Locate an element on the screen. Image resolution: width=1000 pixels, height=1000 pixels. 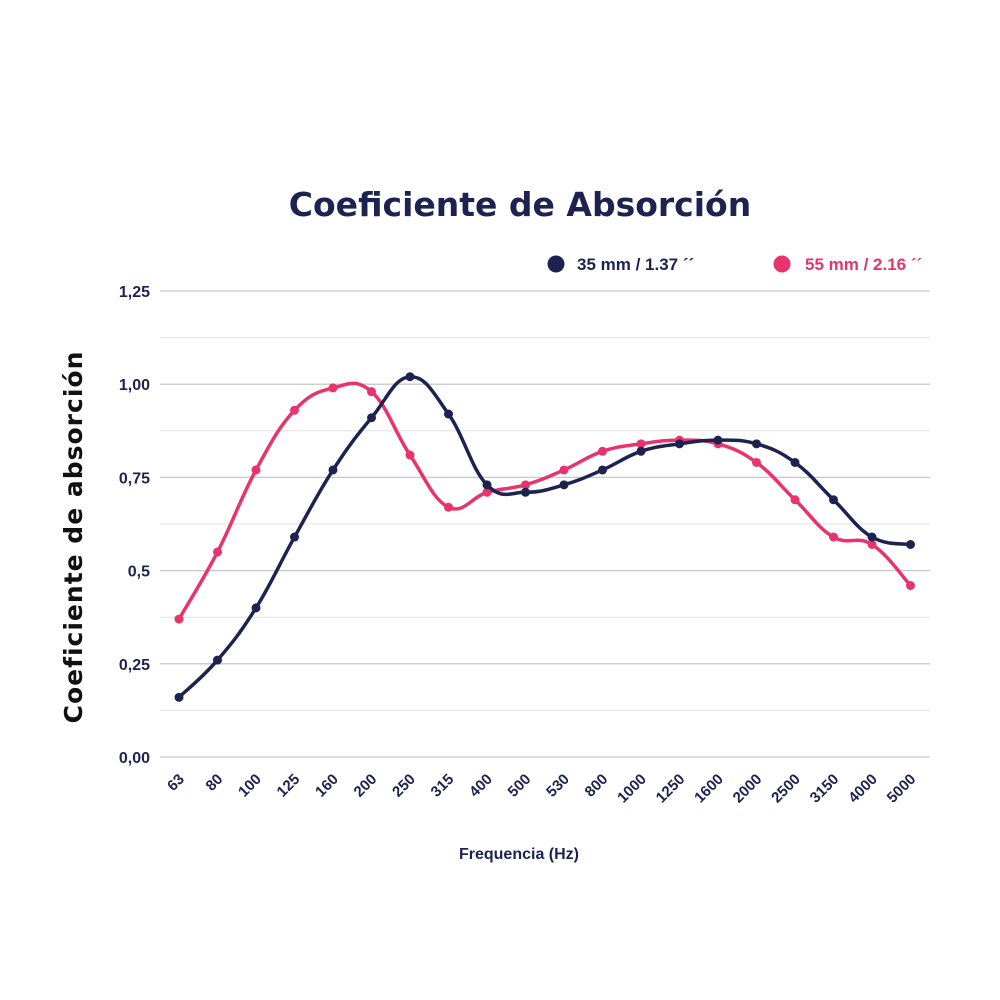
x-tick-label: 1000 is located at coordinates (632, 789).